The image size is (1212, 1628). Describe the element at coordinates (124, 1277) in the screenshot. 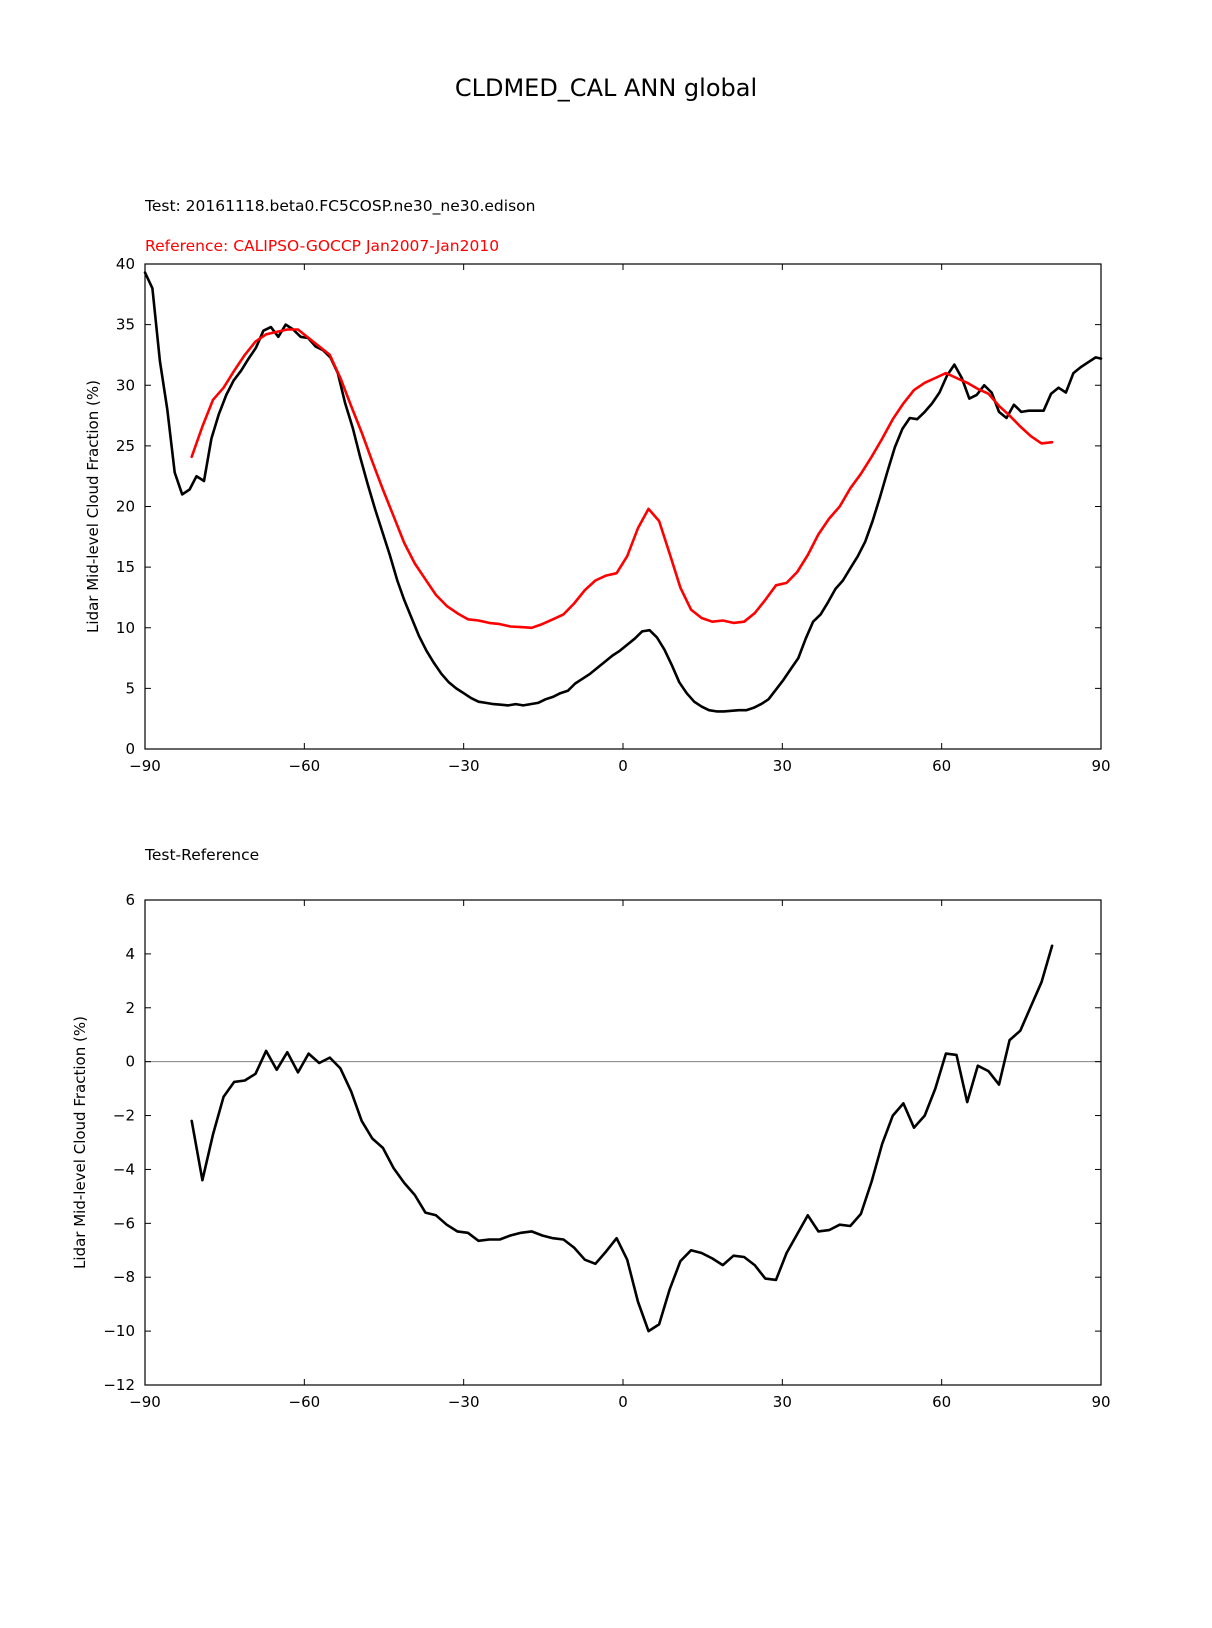

I see `y-tick-label: −8` at that location.